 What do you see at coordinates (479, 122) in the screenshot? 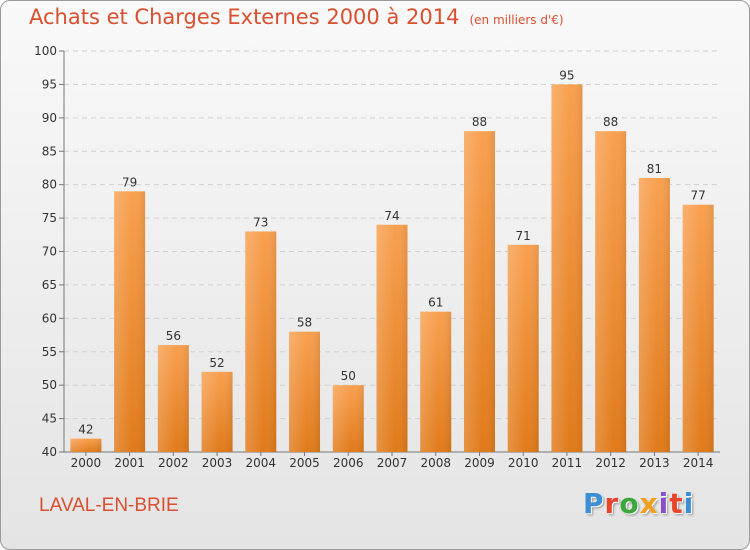
I see `data-label-2009: 88` at bounding box center [479, 122].